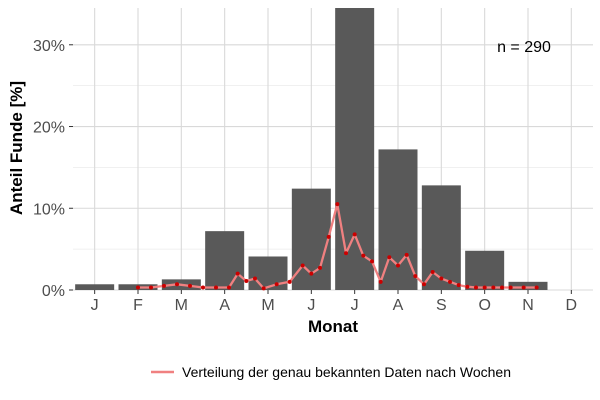  I want to click on sample-size-annotation: n = 290, so click(524, 47).